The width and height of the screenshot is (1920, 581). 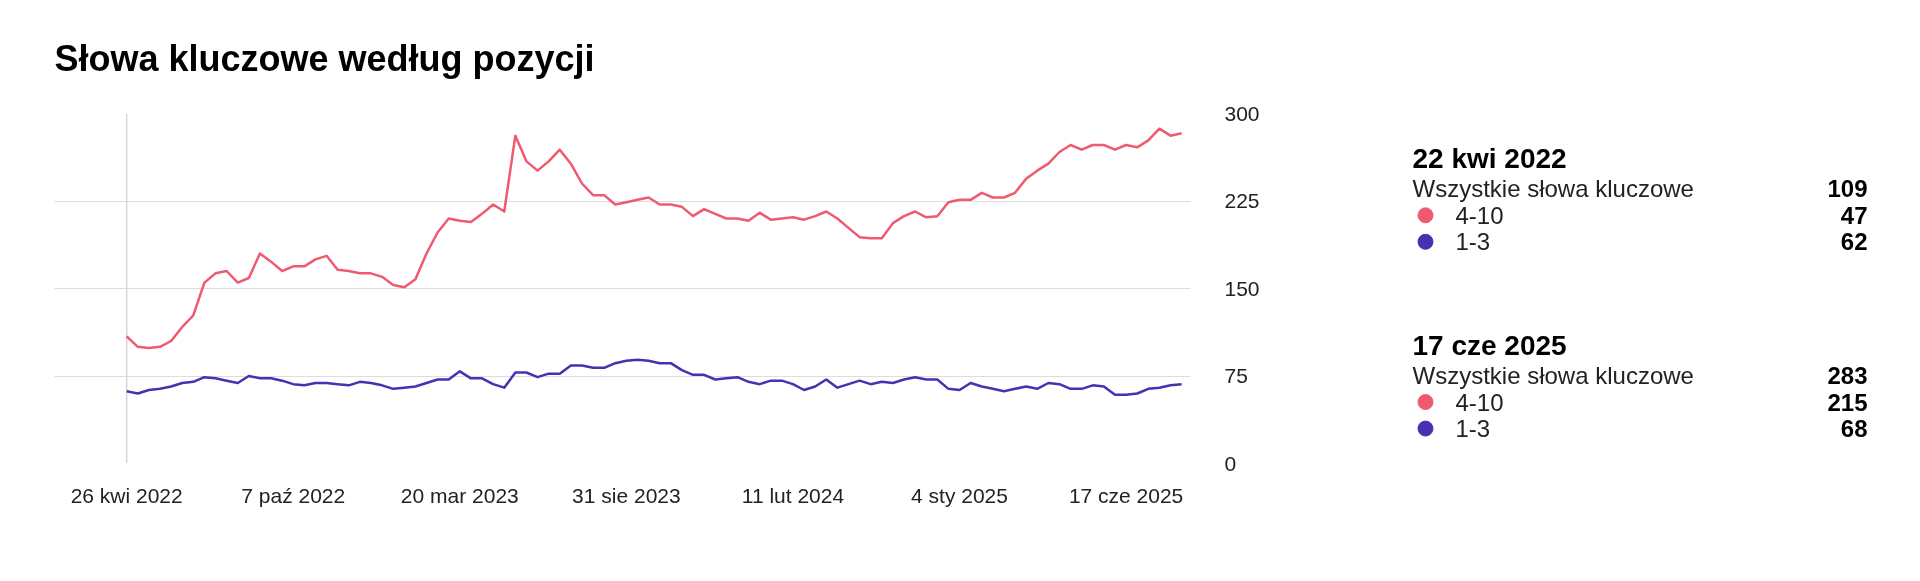 I want to click on text: 4-10, so click(x=1479, y=402).